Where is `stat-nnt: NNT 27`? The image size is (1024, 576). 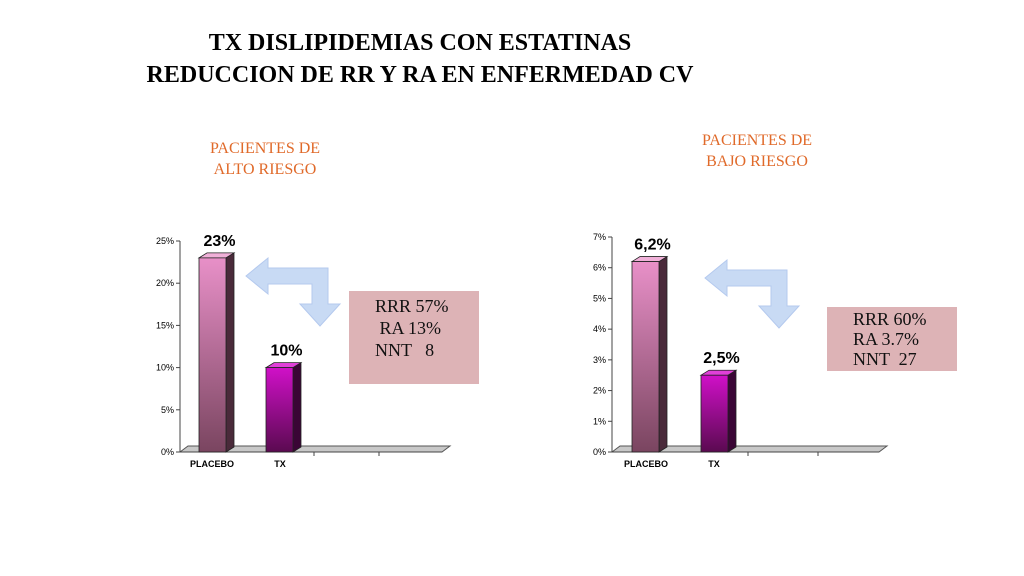
stat-nnt: NNT 27 is located at coordinates (885, 359).